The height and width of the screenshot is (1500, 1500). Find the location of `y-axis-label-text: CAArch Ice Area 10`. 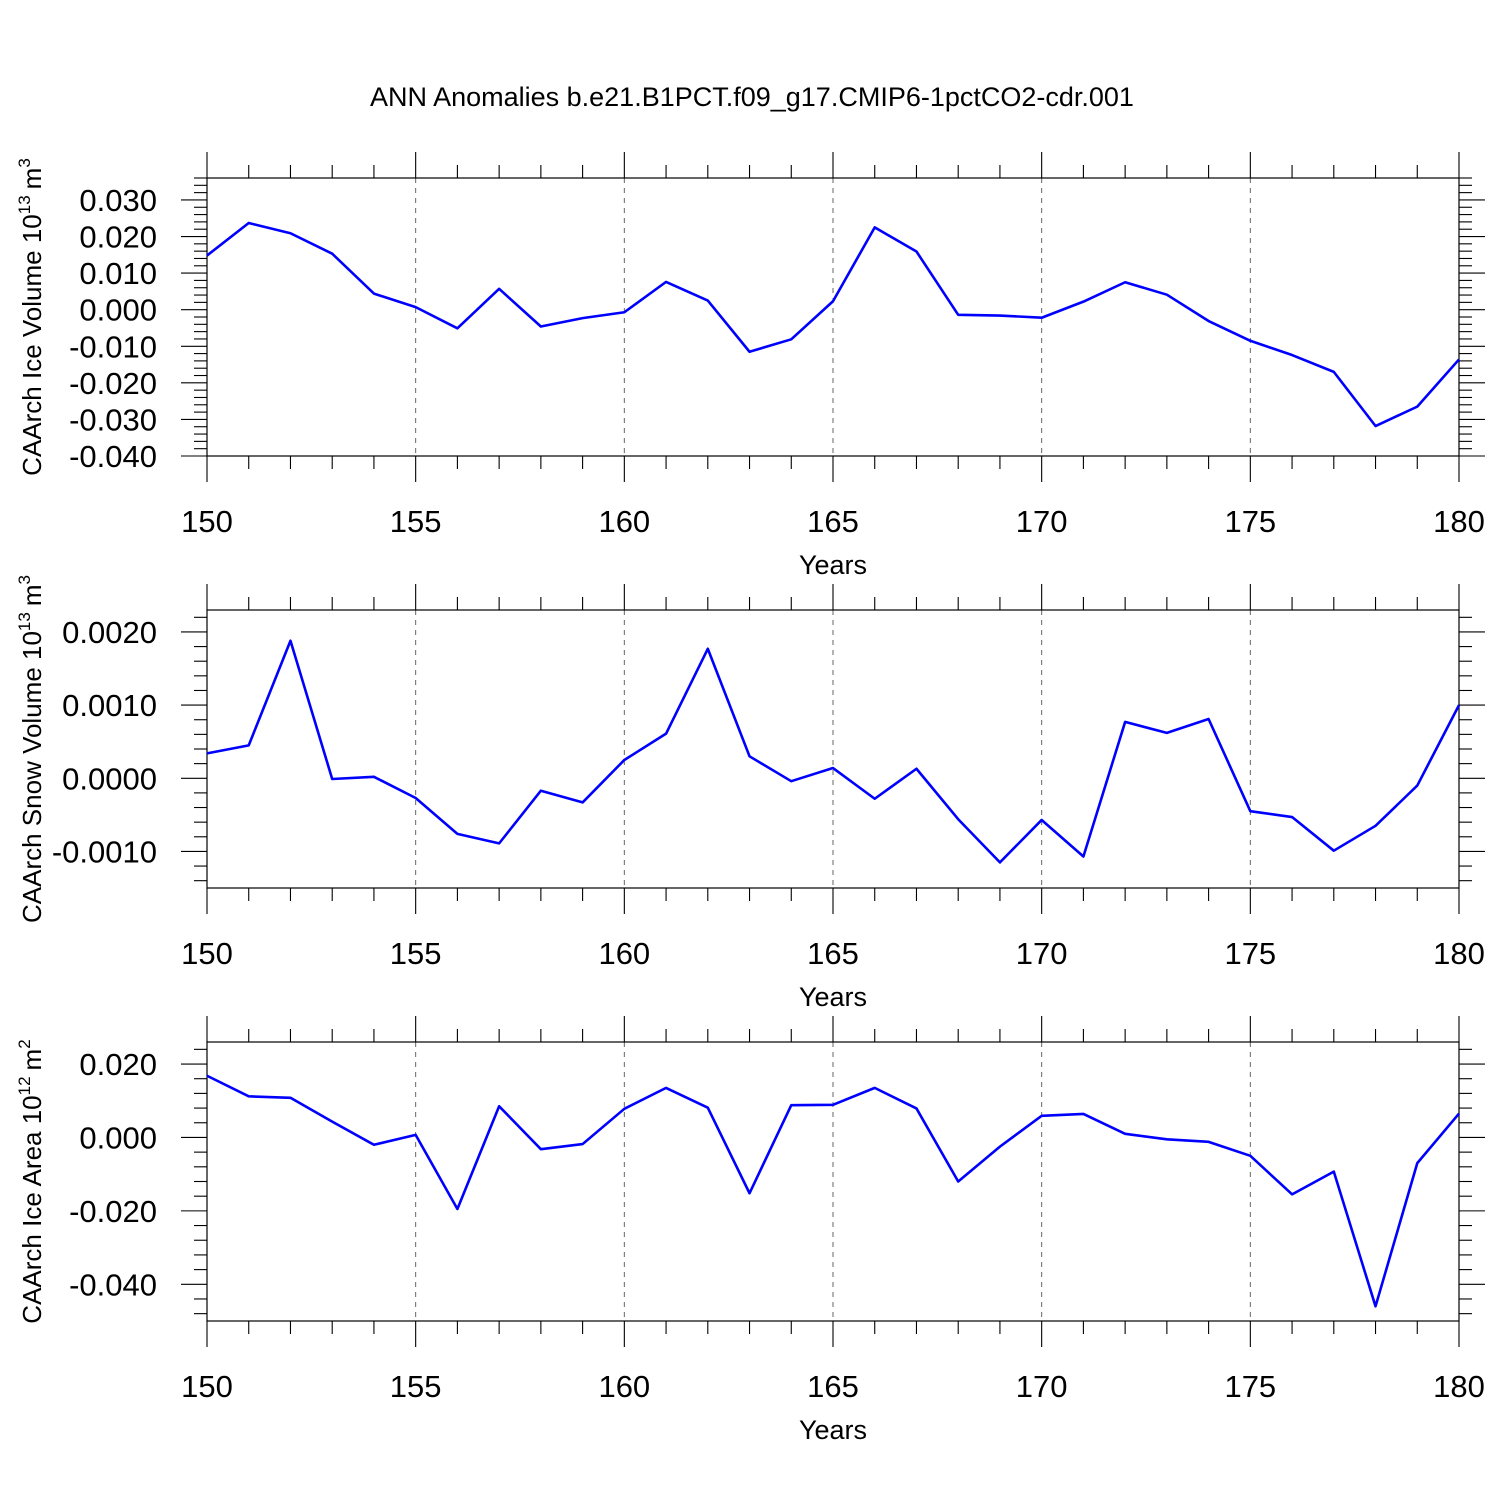

y-axis-label-text: CAArch Ice Area 10 is located at coordinates (32, 1209).